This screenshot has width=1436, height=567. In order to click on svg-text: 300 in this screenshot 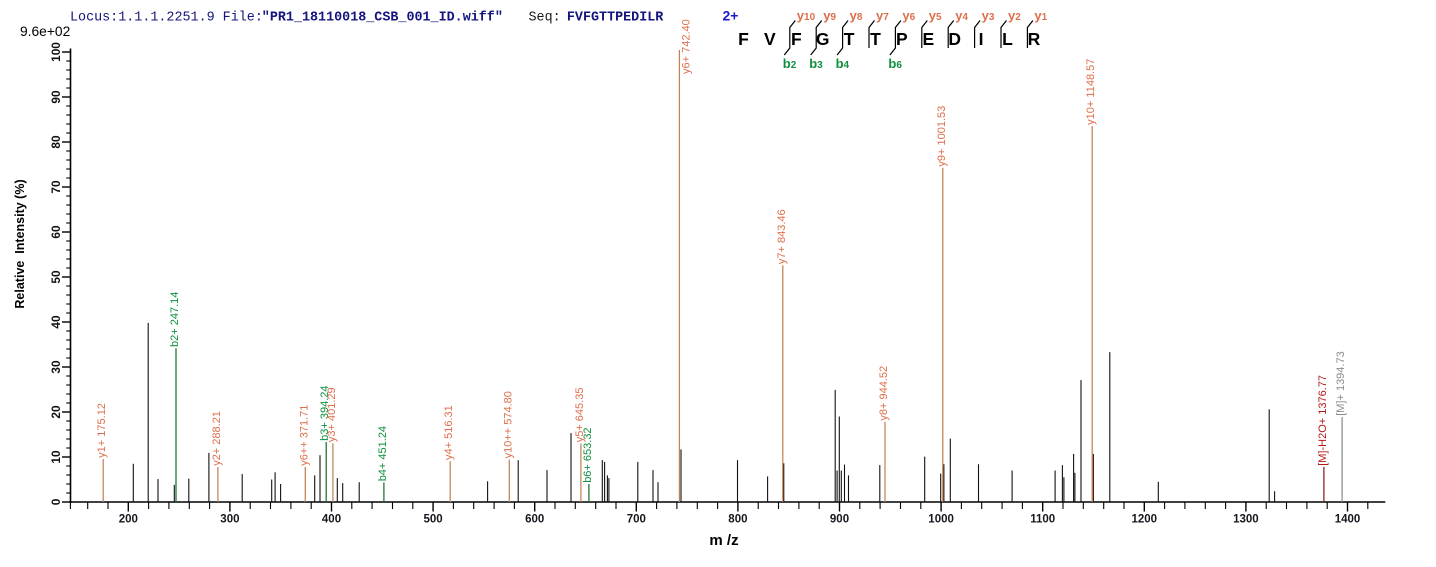, I will do `click(229, 520)`.